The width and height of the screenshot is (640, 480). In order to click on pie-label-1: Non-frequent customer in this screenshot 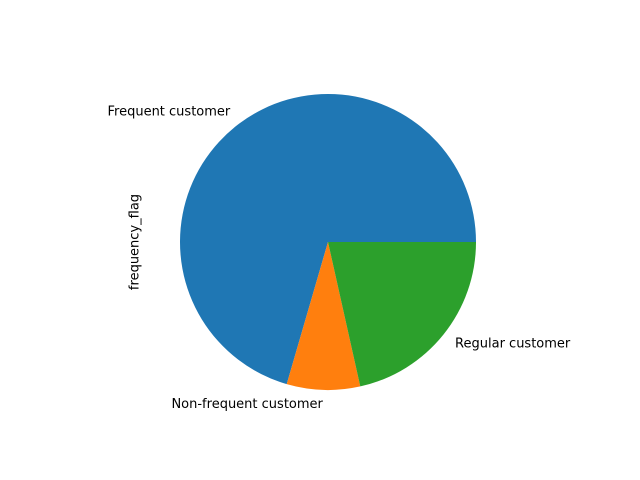, I will do `click(247, 404)`.